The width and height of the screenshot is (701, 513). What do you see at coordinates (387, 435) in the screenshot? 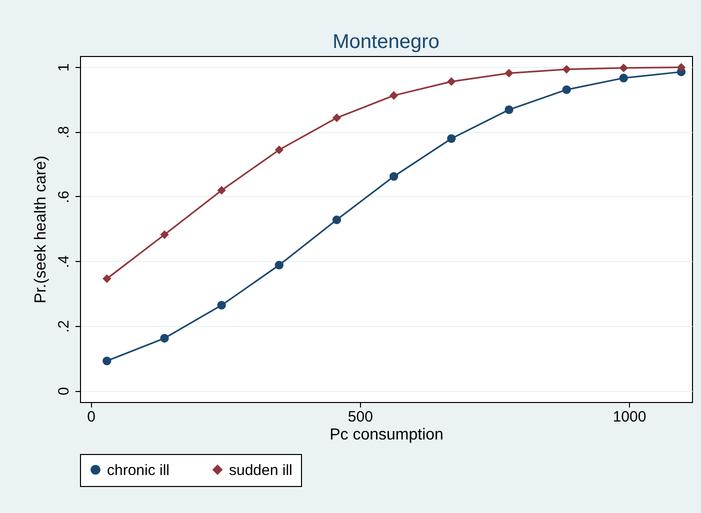
I see `x-axis-title: Pc consumption` at bounding box center [387, 435].